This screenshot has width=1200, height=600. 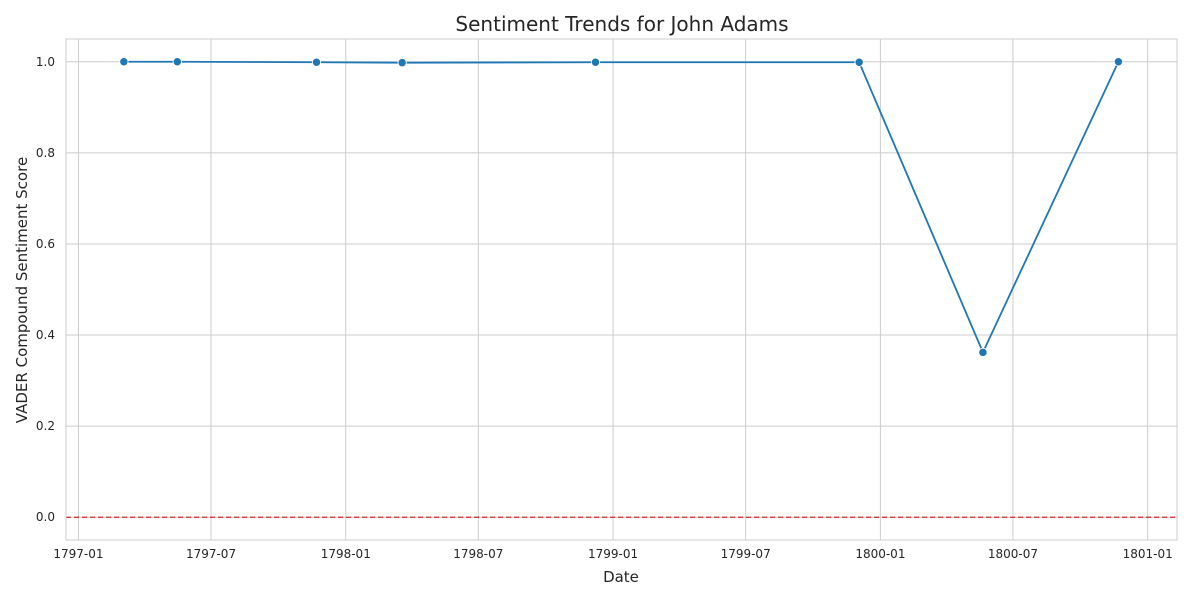 What do you see at coordinates (746, 554) in the screenshot?
I see `x-tick-label: 1799-07` at bounding box center [746, 554].